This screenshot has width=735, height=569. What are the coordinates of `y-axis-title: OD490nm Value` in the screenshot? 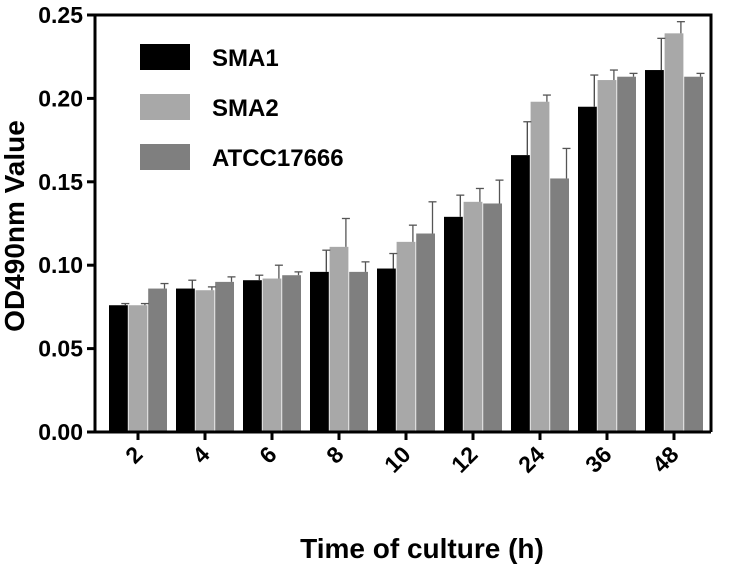 It's located at (15, 226).